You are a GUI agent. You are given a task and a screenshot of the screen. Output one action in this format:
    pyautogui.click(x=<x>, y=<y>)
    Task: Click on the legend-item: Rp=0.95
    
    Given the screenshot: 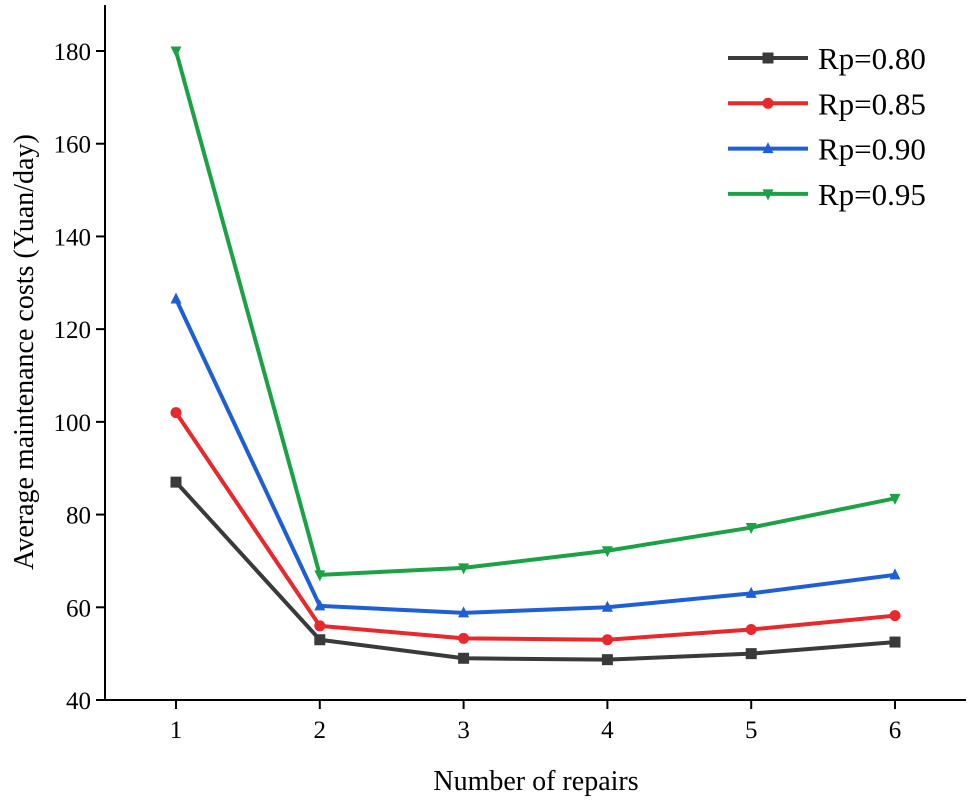 What is the action you would take?
    pyautogui.click(x=827, y=194)
    